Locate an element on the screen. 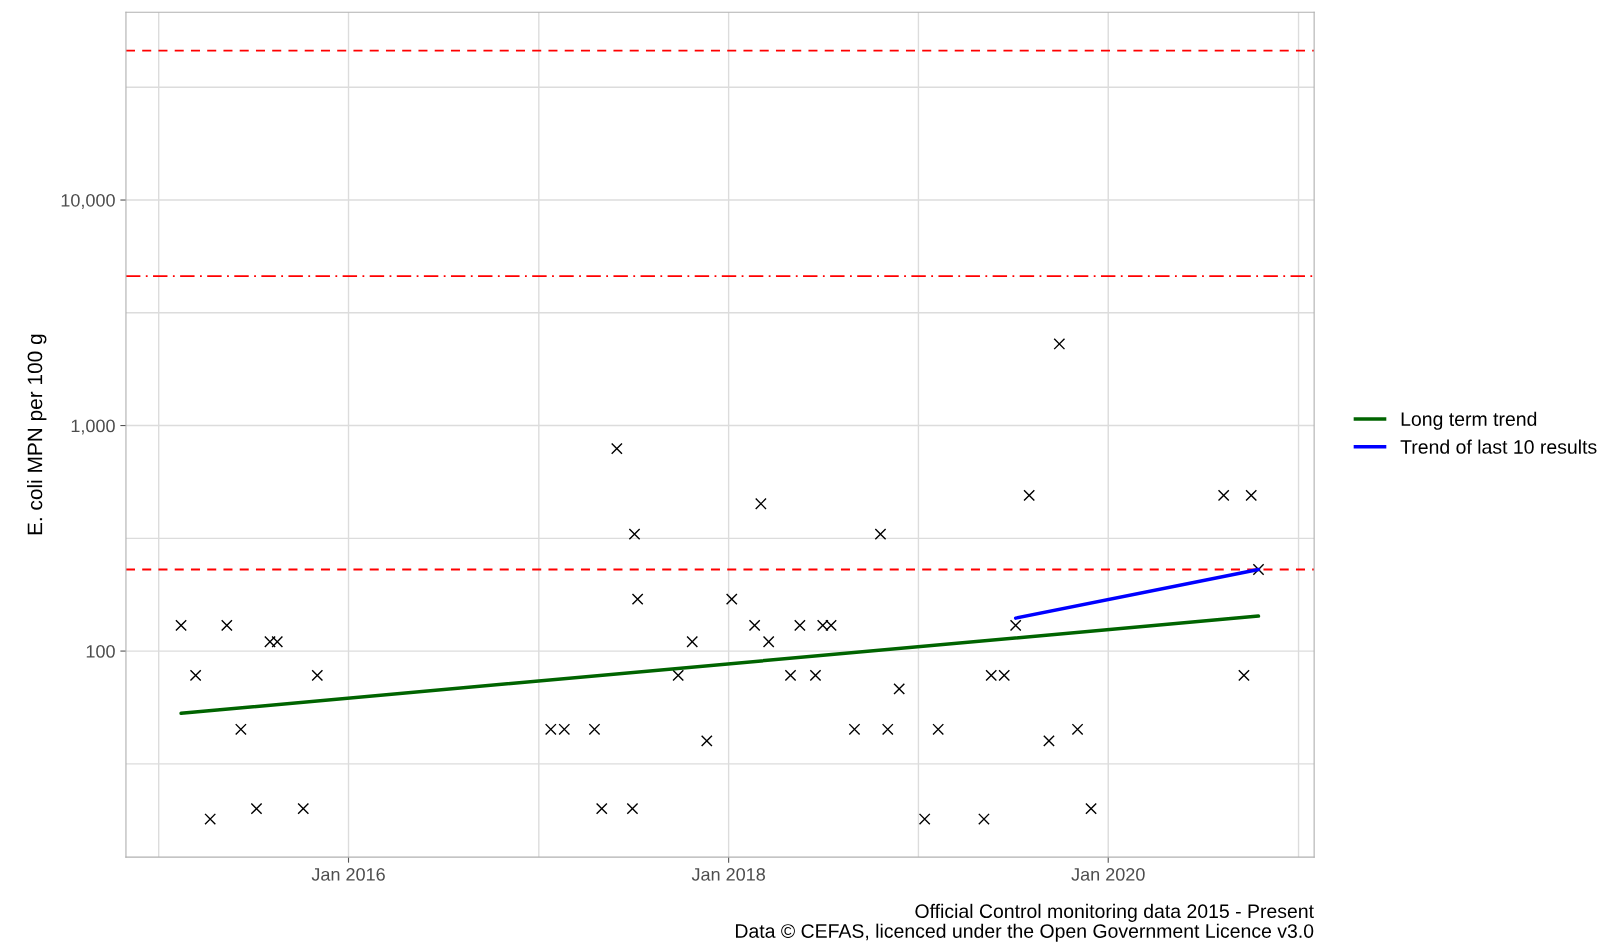  text: Official Control monitoring data 2015 - Present is located at coordinates (1114, 912).